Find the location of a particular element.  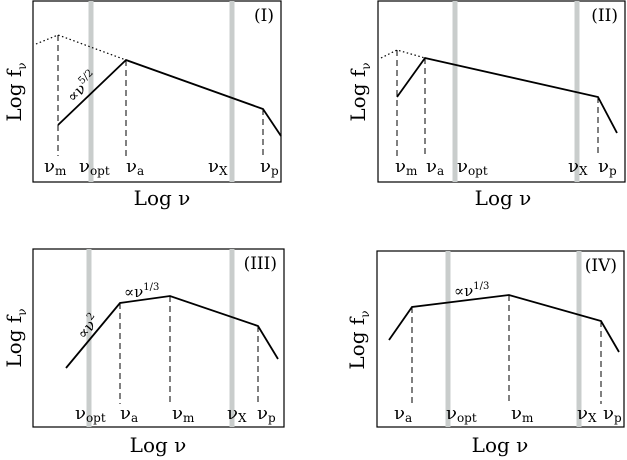

panel-2-xlabel: Log ν is located at coordinates (503, 198).